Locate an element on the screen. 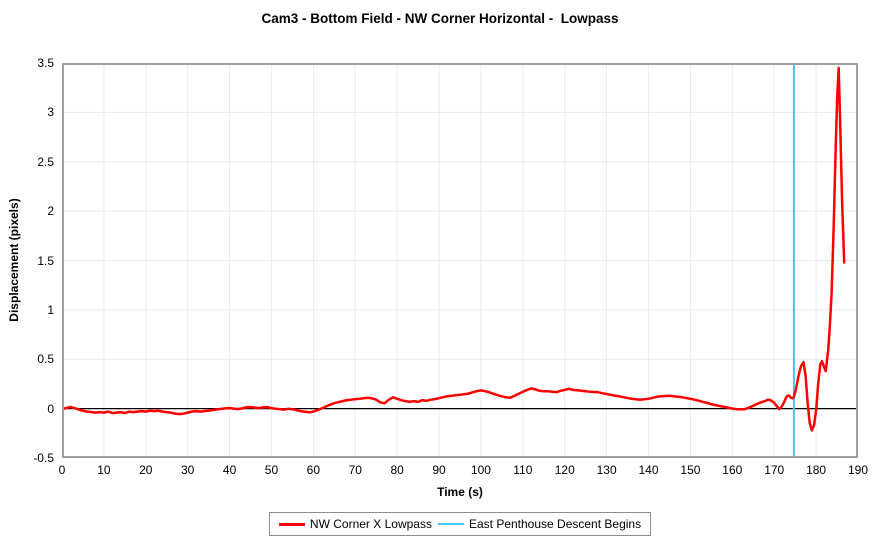 The width and height of the screenshot is (880, 547). x-tick-label: 110 is located at coordinates (523, 470).